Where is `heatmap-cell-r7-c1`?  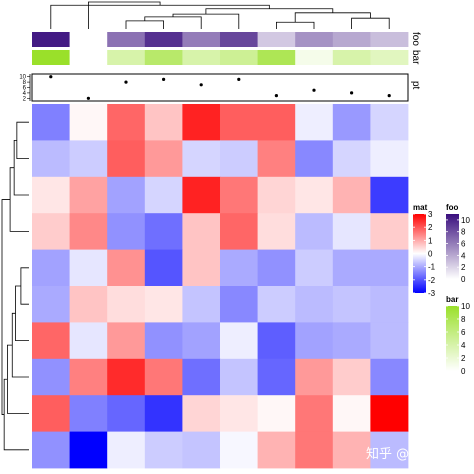 heatmap-cell-r7-c1 is located at coordinates (51, 341).